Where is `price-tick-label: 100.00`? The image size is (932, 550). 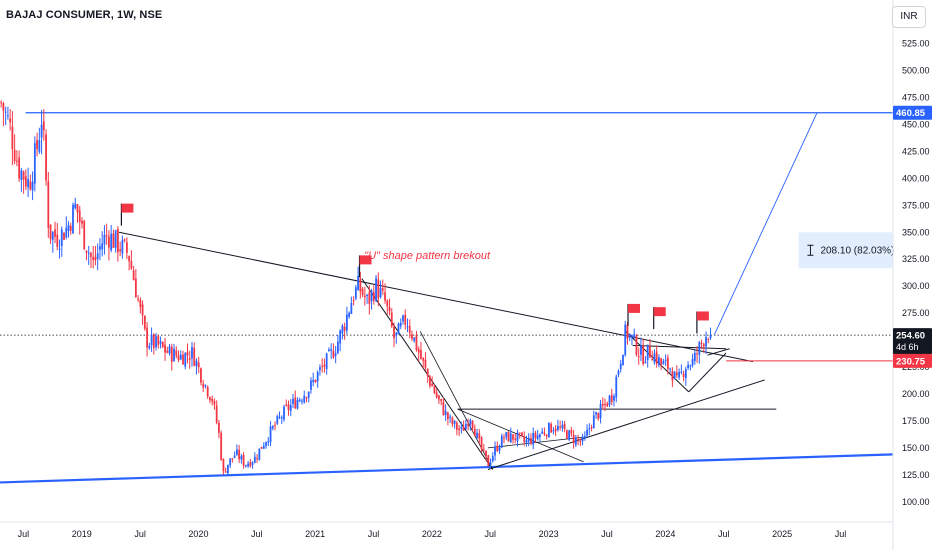 price-tick-label: 100.00 is located at coordinates (916, 502).